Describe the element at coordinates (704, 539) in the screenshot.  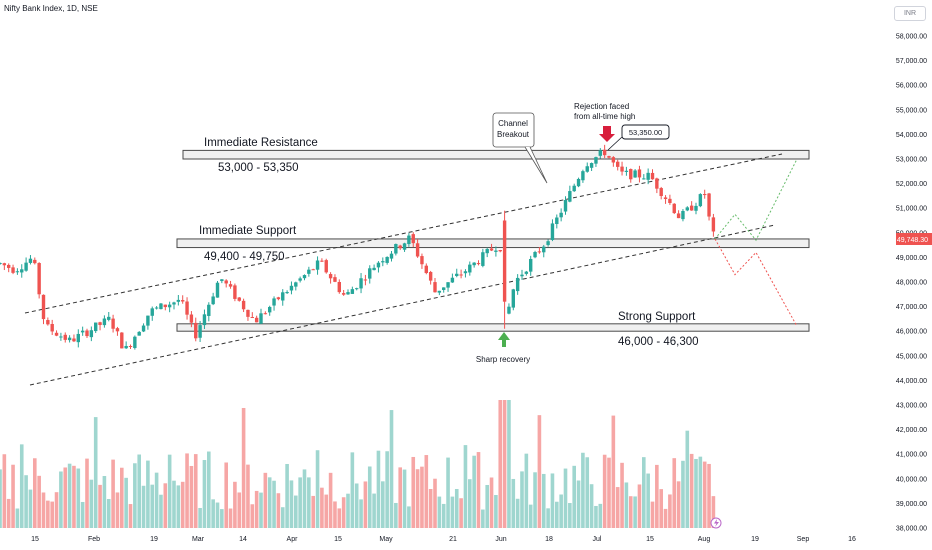
I see `x-tick-label: Aug` at that location.